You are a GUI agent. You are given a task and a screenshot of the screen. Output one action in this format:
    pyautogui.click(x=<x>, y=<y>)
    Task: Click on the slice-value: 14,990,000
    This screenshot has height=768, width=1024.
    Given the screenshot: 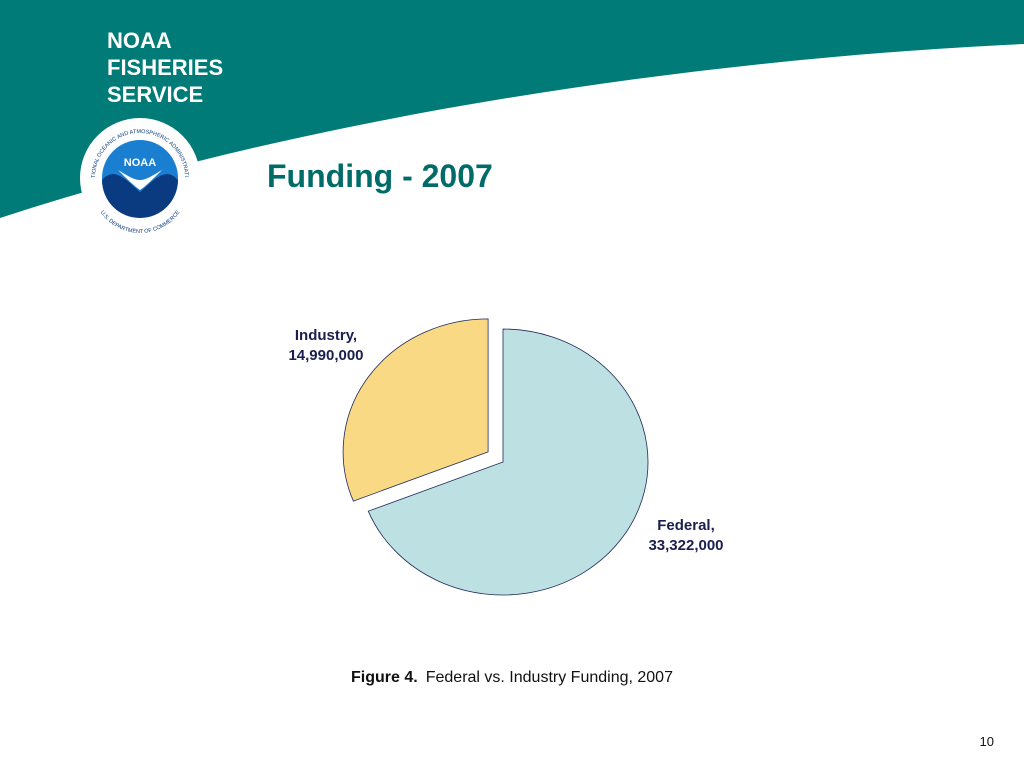 What is the action you would take?
    pyautogui.click(x=325, y=355)
    